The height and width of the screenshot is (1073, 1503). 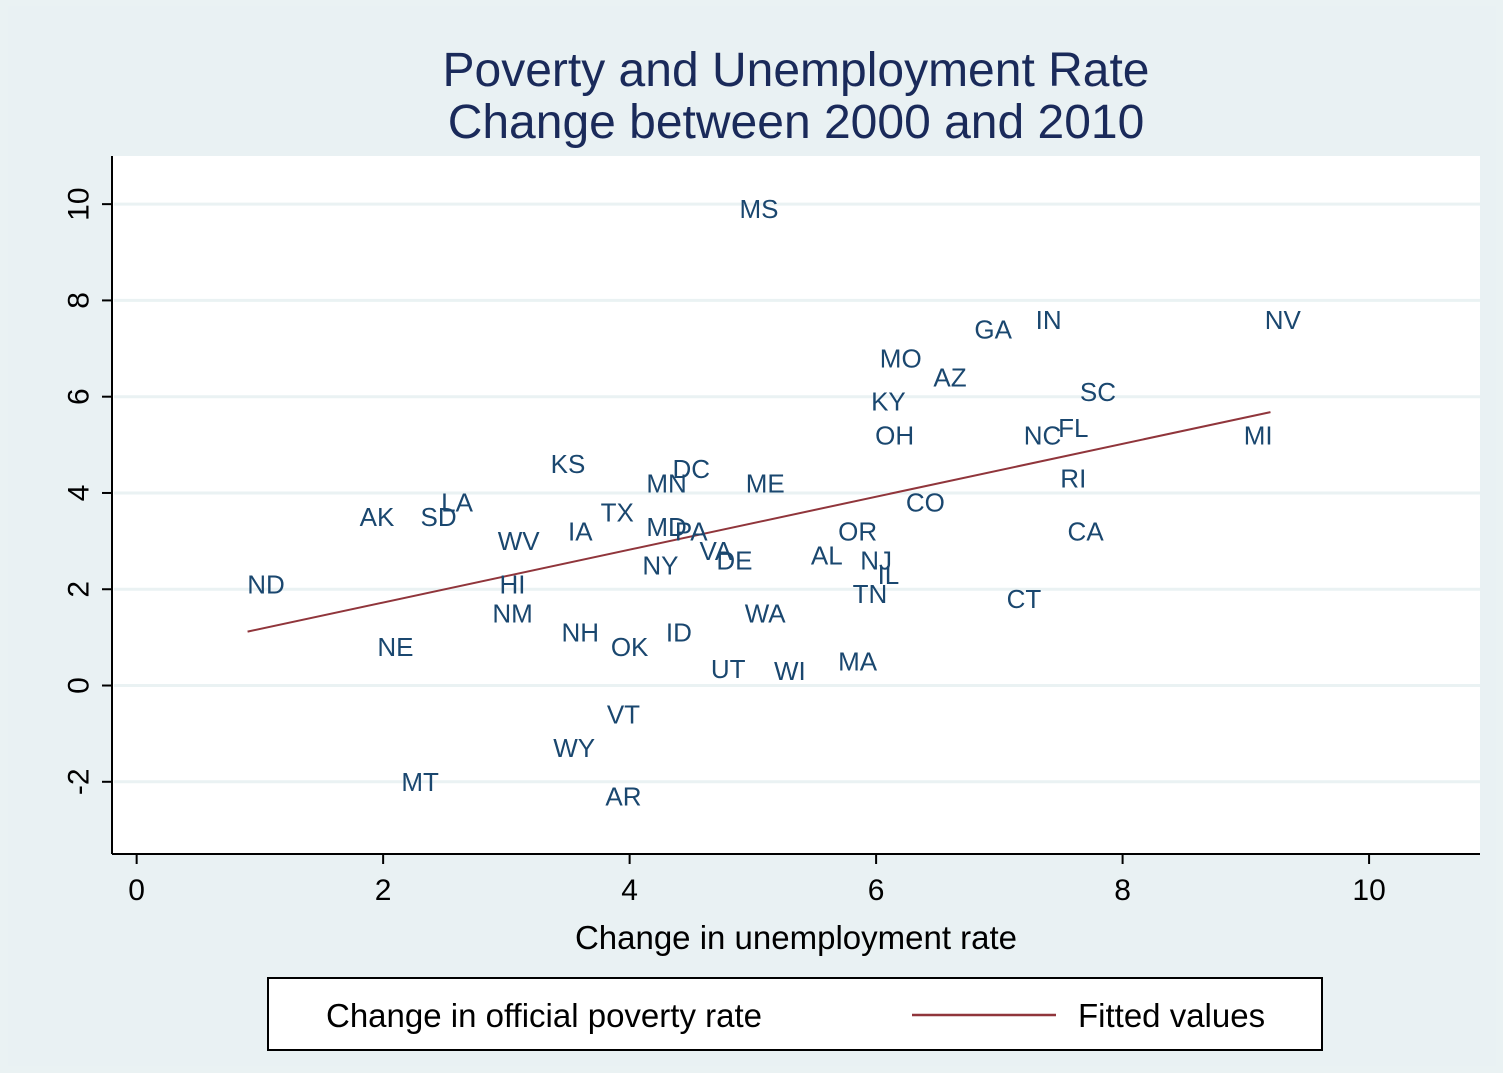 What do you see at coordinates (949, 378) in the screenshot?
I see `point-label-az: AZ` at bounding box center [949, 378].